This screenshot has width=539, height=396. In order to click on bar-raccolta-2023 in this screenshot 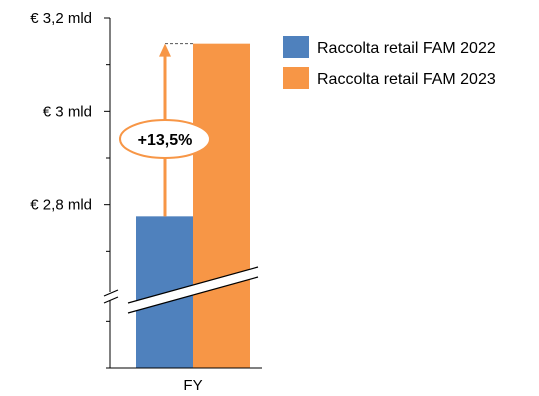, I will do `click(221, 206)`.